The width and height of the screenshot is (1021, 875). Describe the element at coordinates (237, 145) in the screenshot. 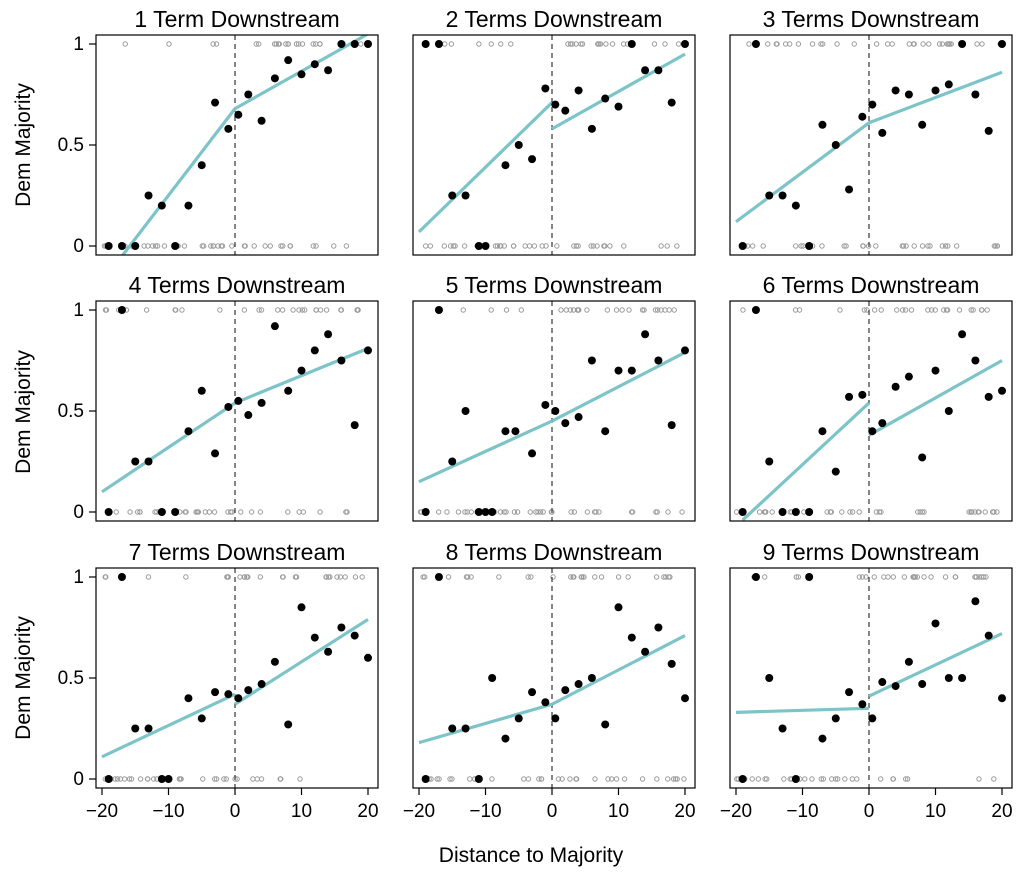

I see `panel-frame` at that location.